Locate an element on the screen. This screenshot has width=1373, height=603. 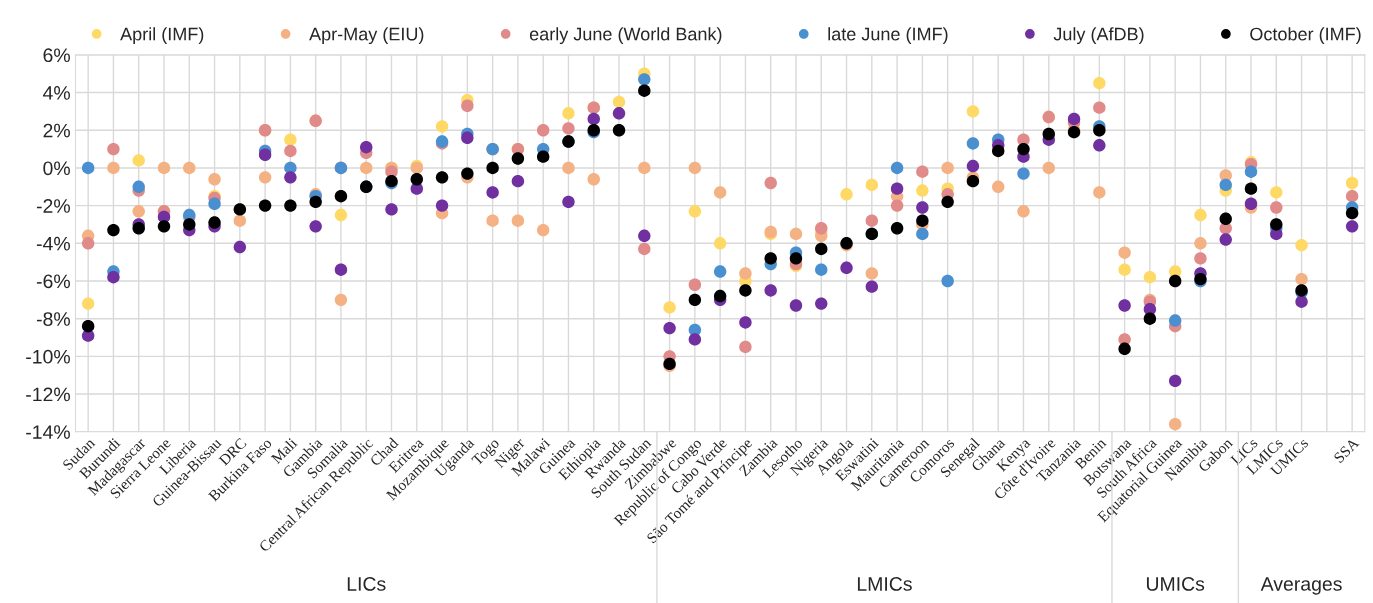
text: Averages is located at coordinates (1301, 586).